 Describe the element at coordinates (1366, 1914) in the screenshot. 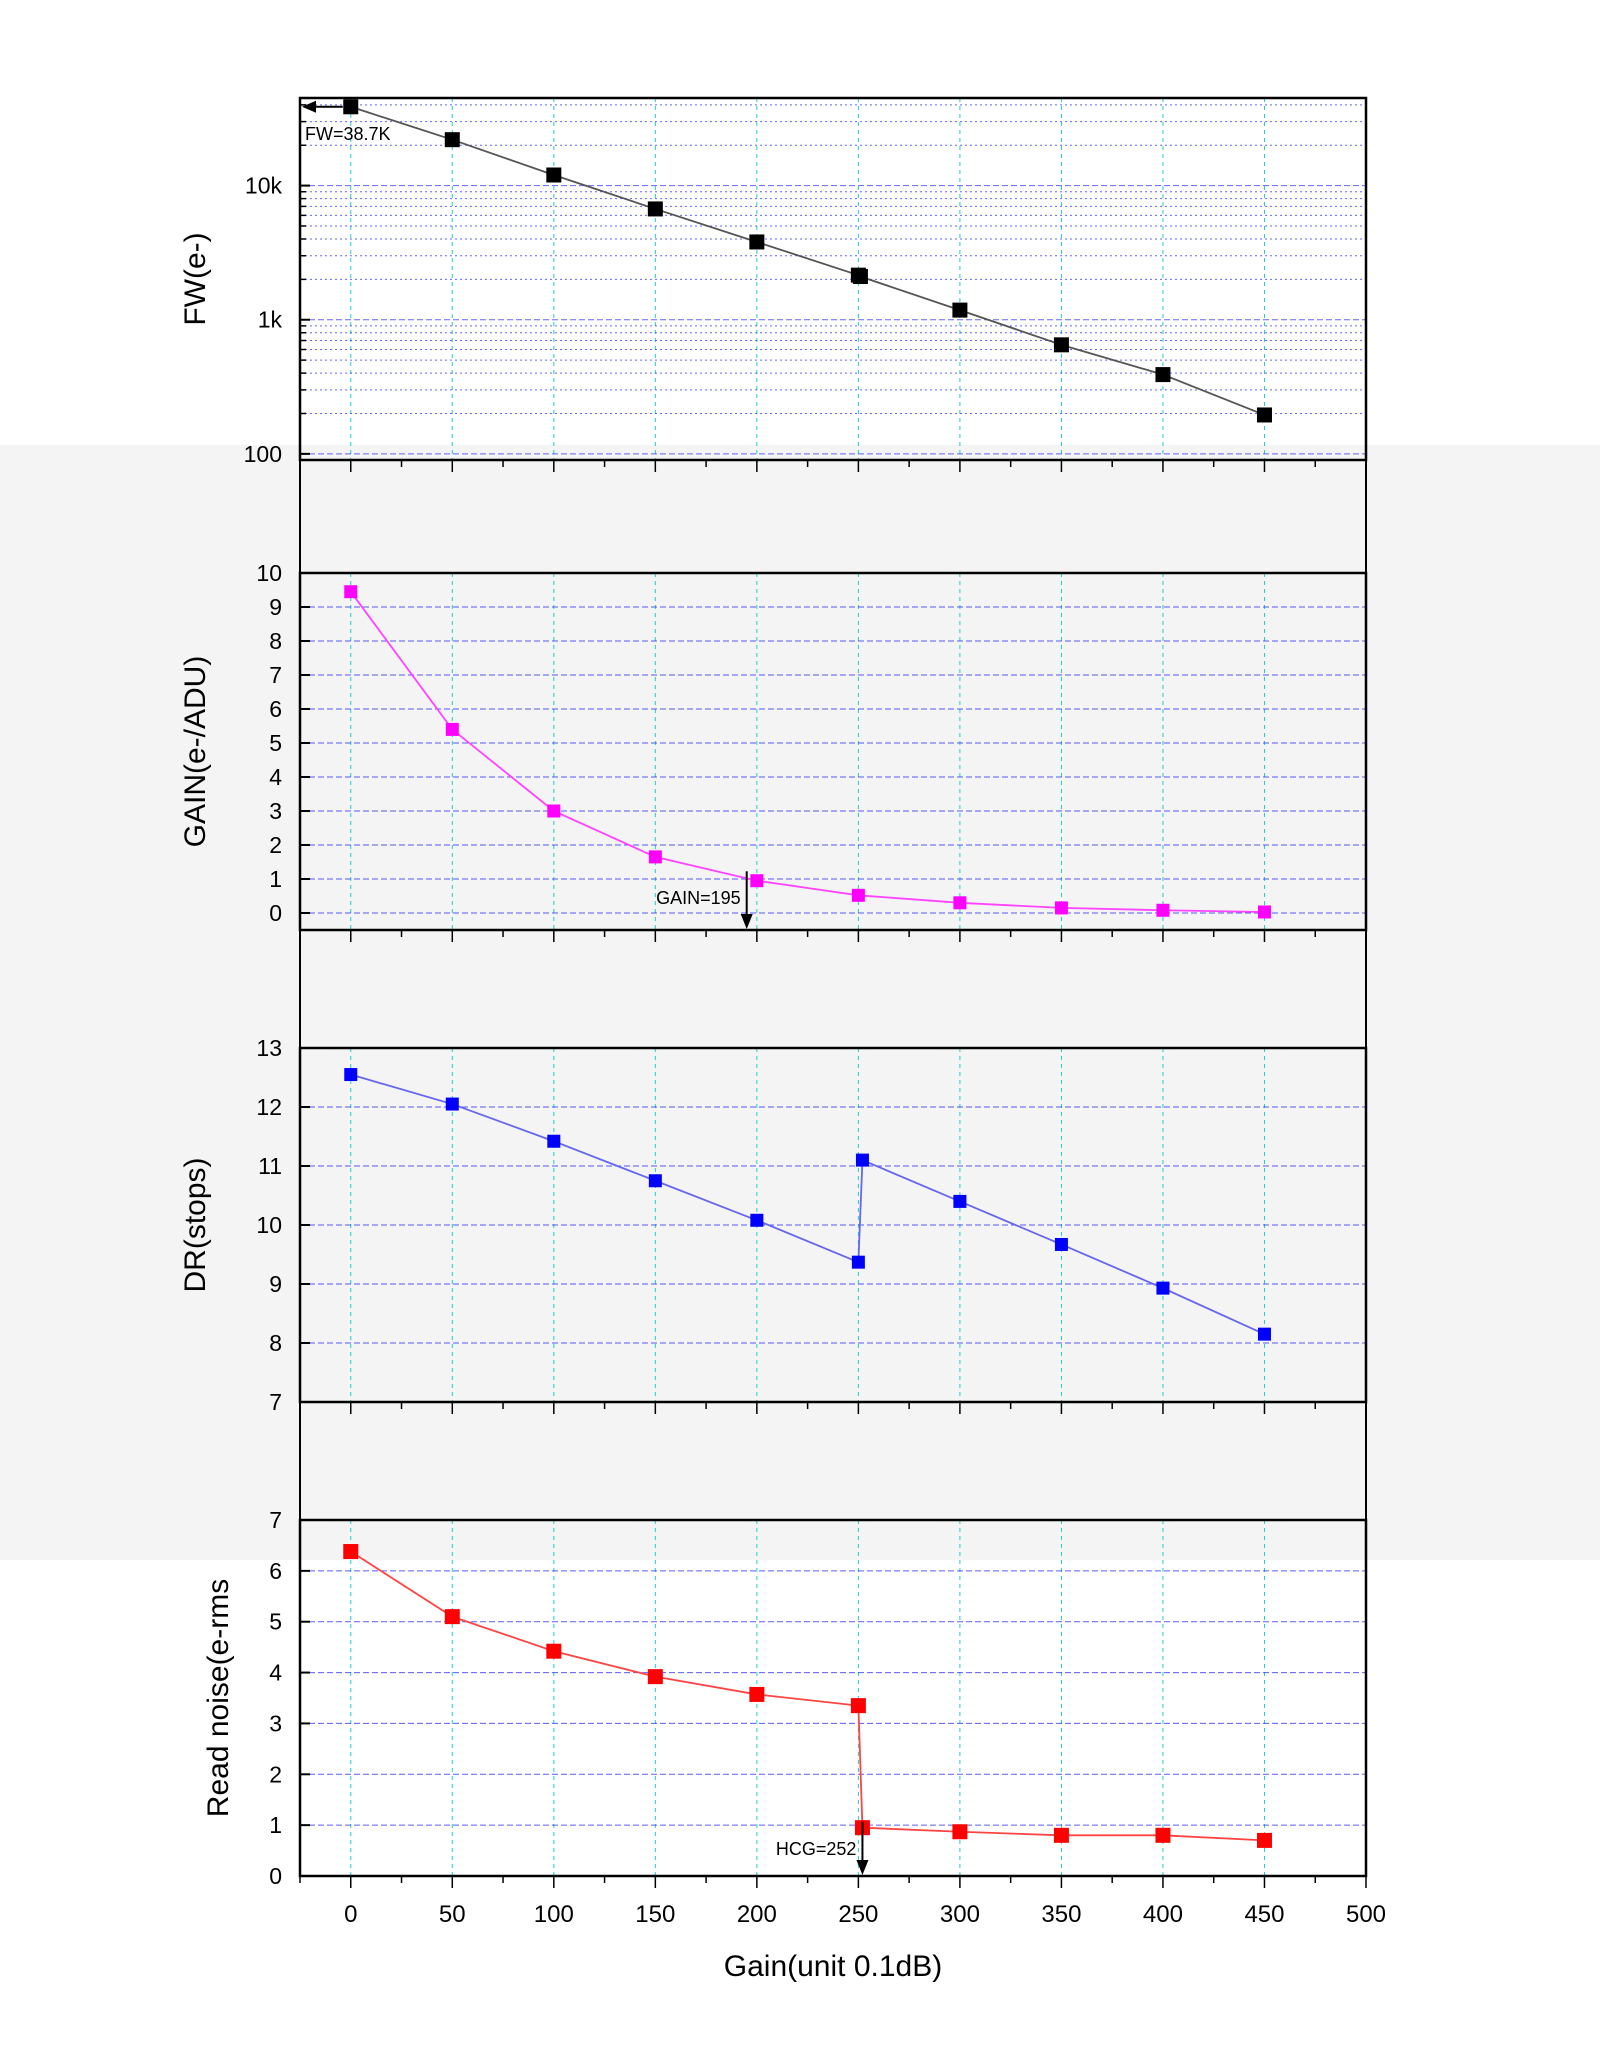

I see `x-tick-label: 500` at that location.